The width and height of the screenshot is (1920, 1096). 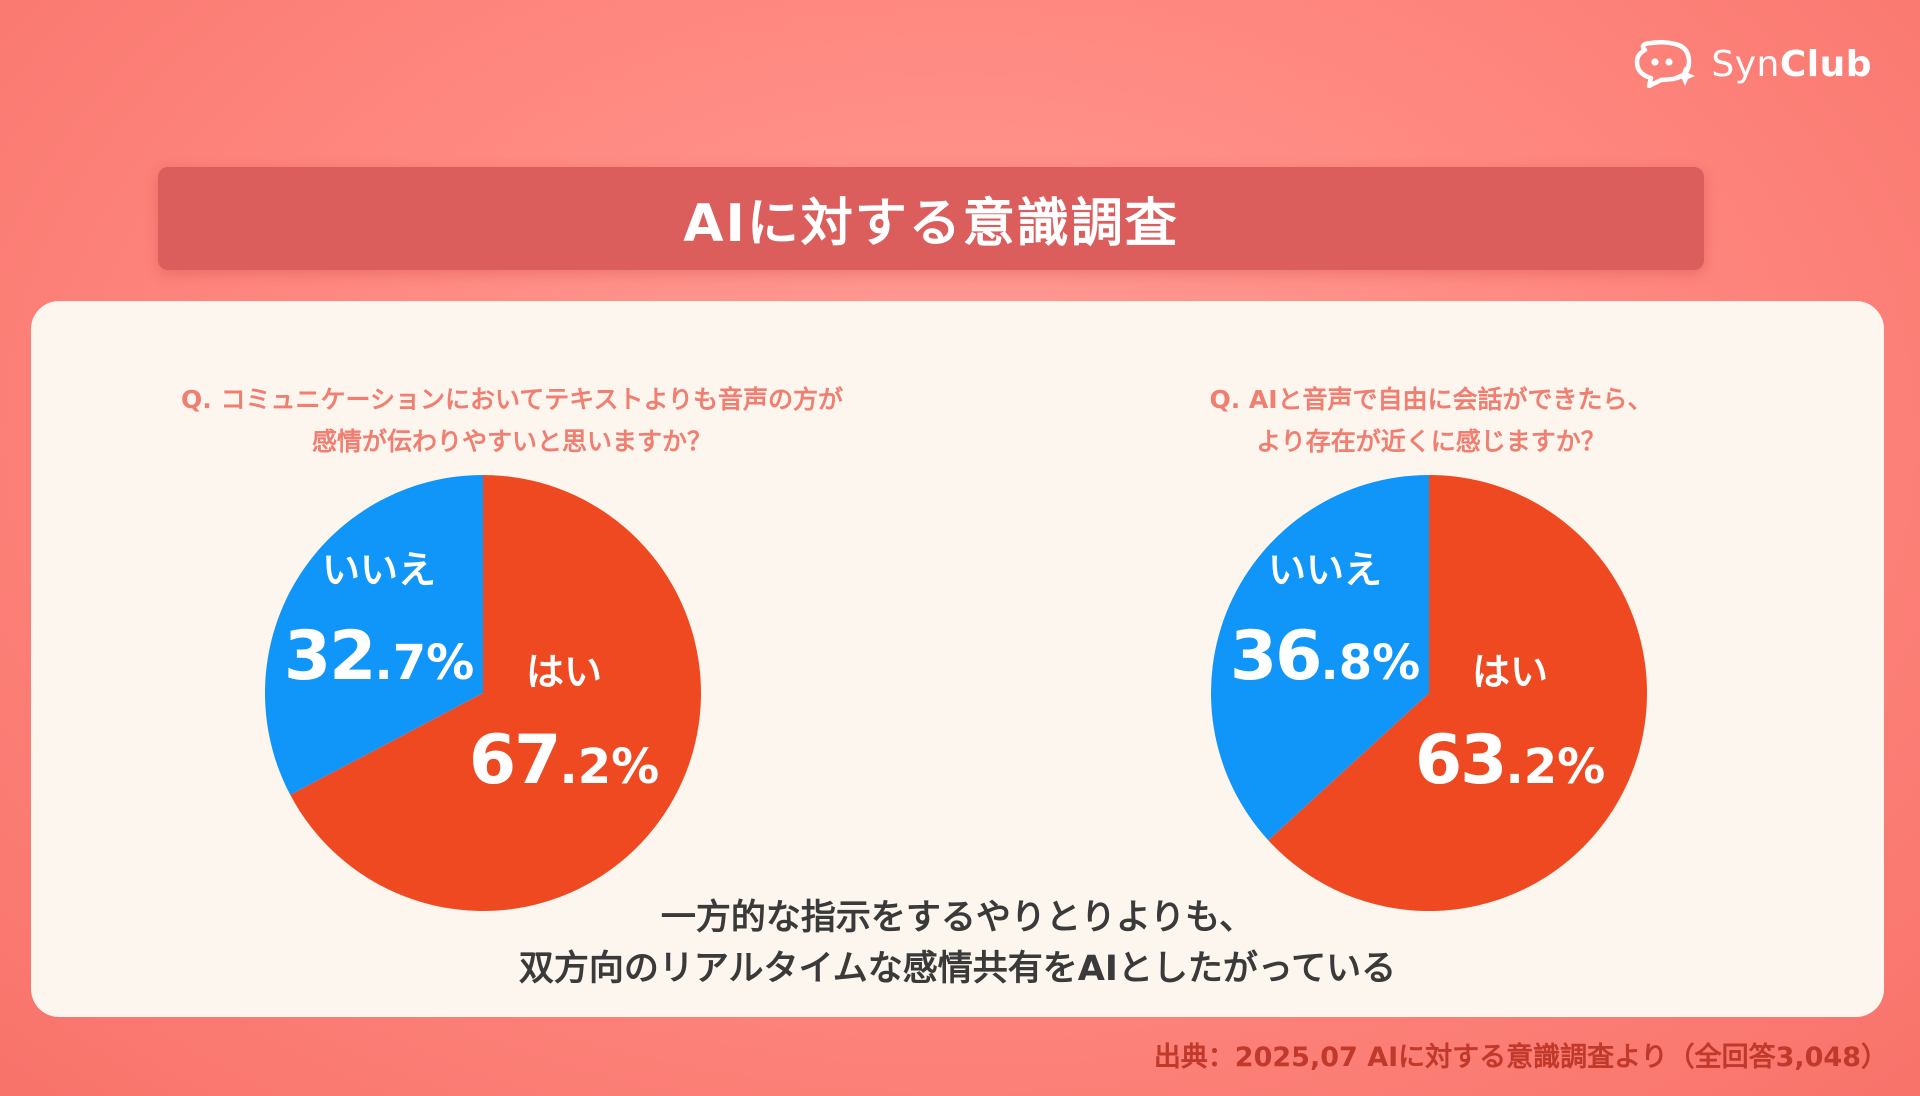 I want to click on pie-2-slice-no, so click(x=1320, y=658).